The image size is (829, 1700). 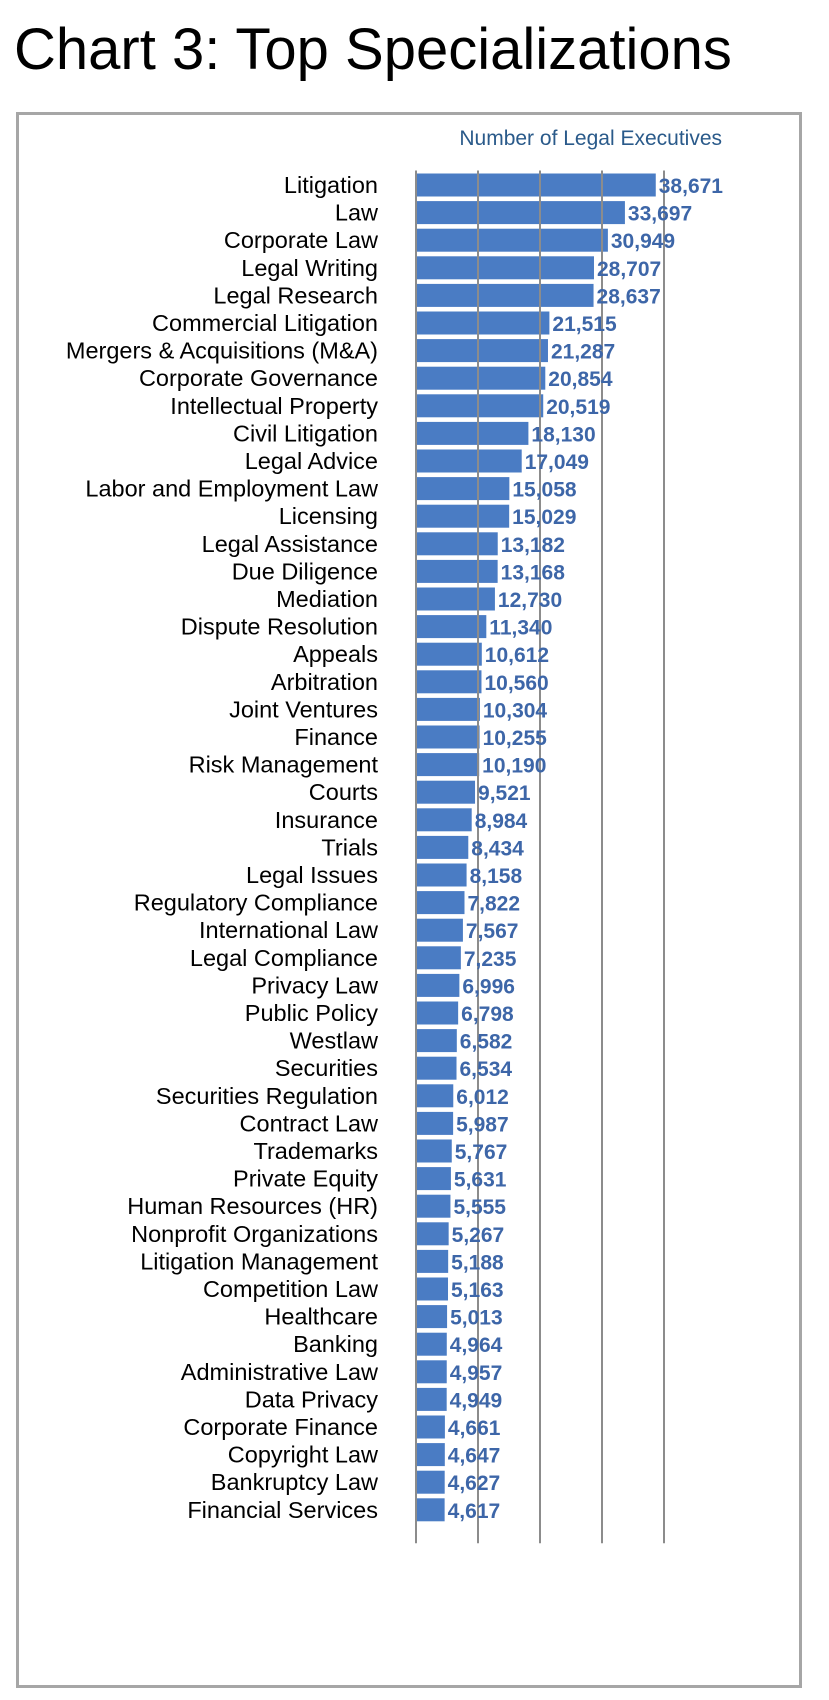 I want to click on value-label: 10,304, so click(x=515, y=710).